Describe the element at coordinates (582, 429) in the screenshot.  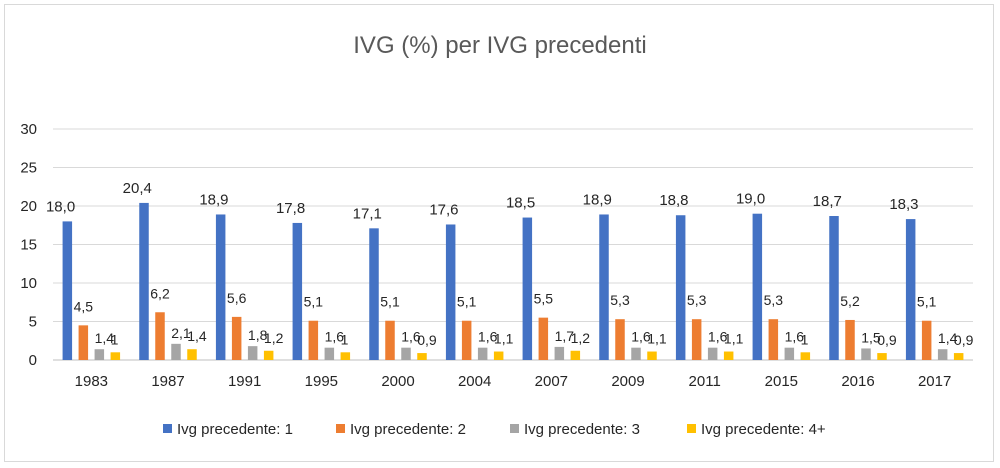
I see `legend-label: Ivg precedente: 3` at that location.